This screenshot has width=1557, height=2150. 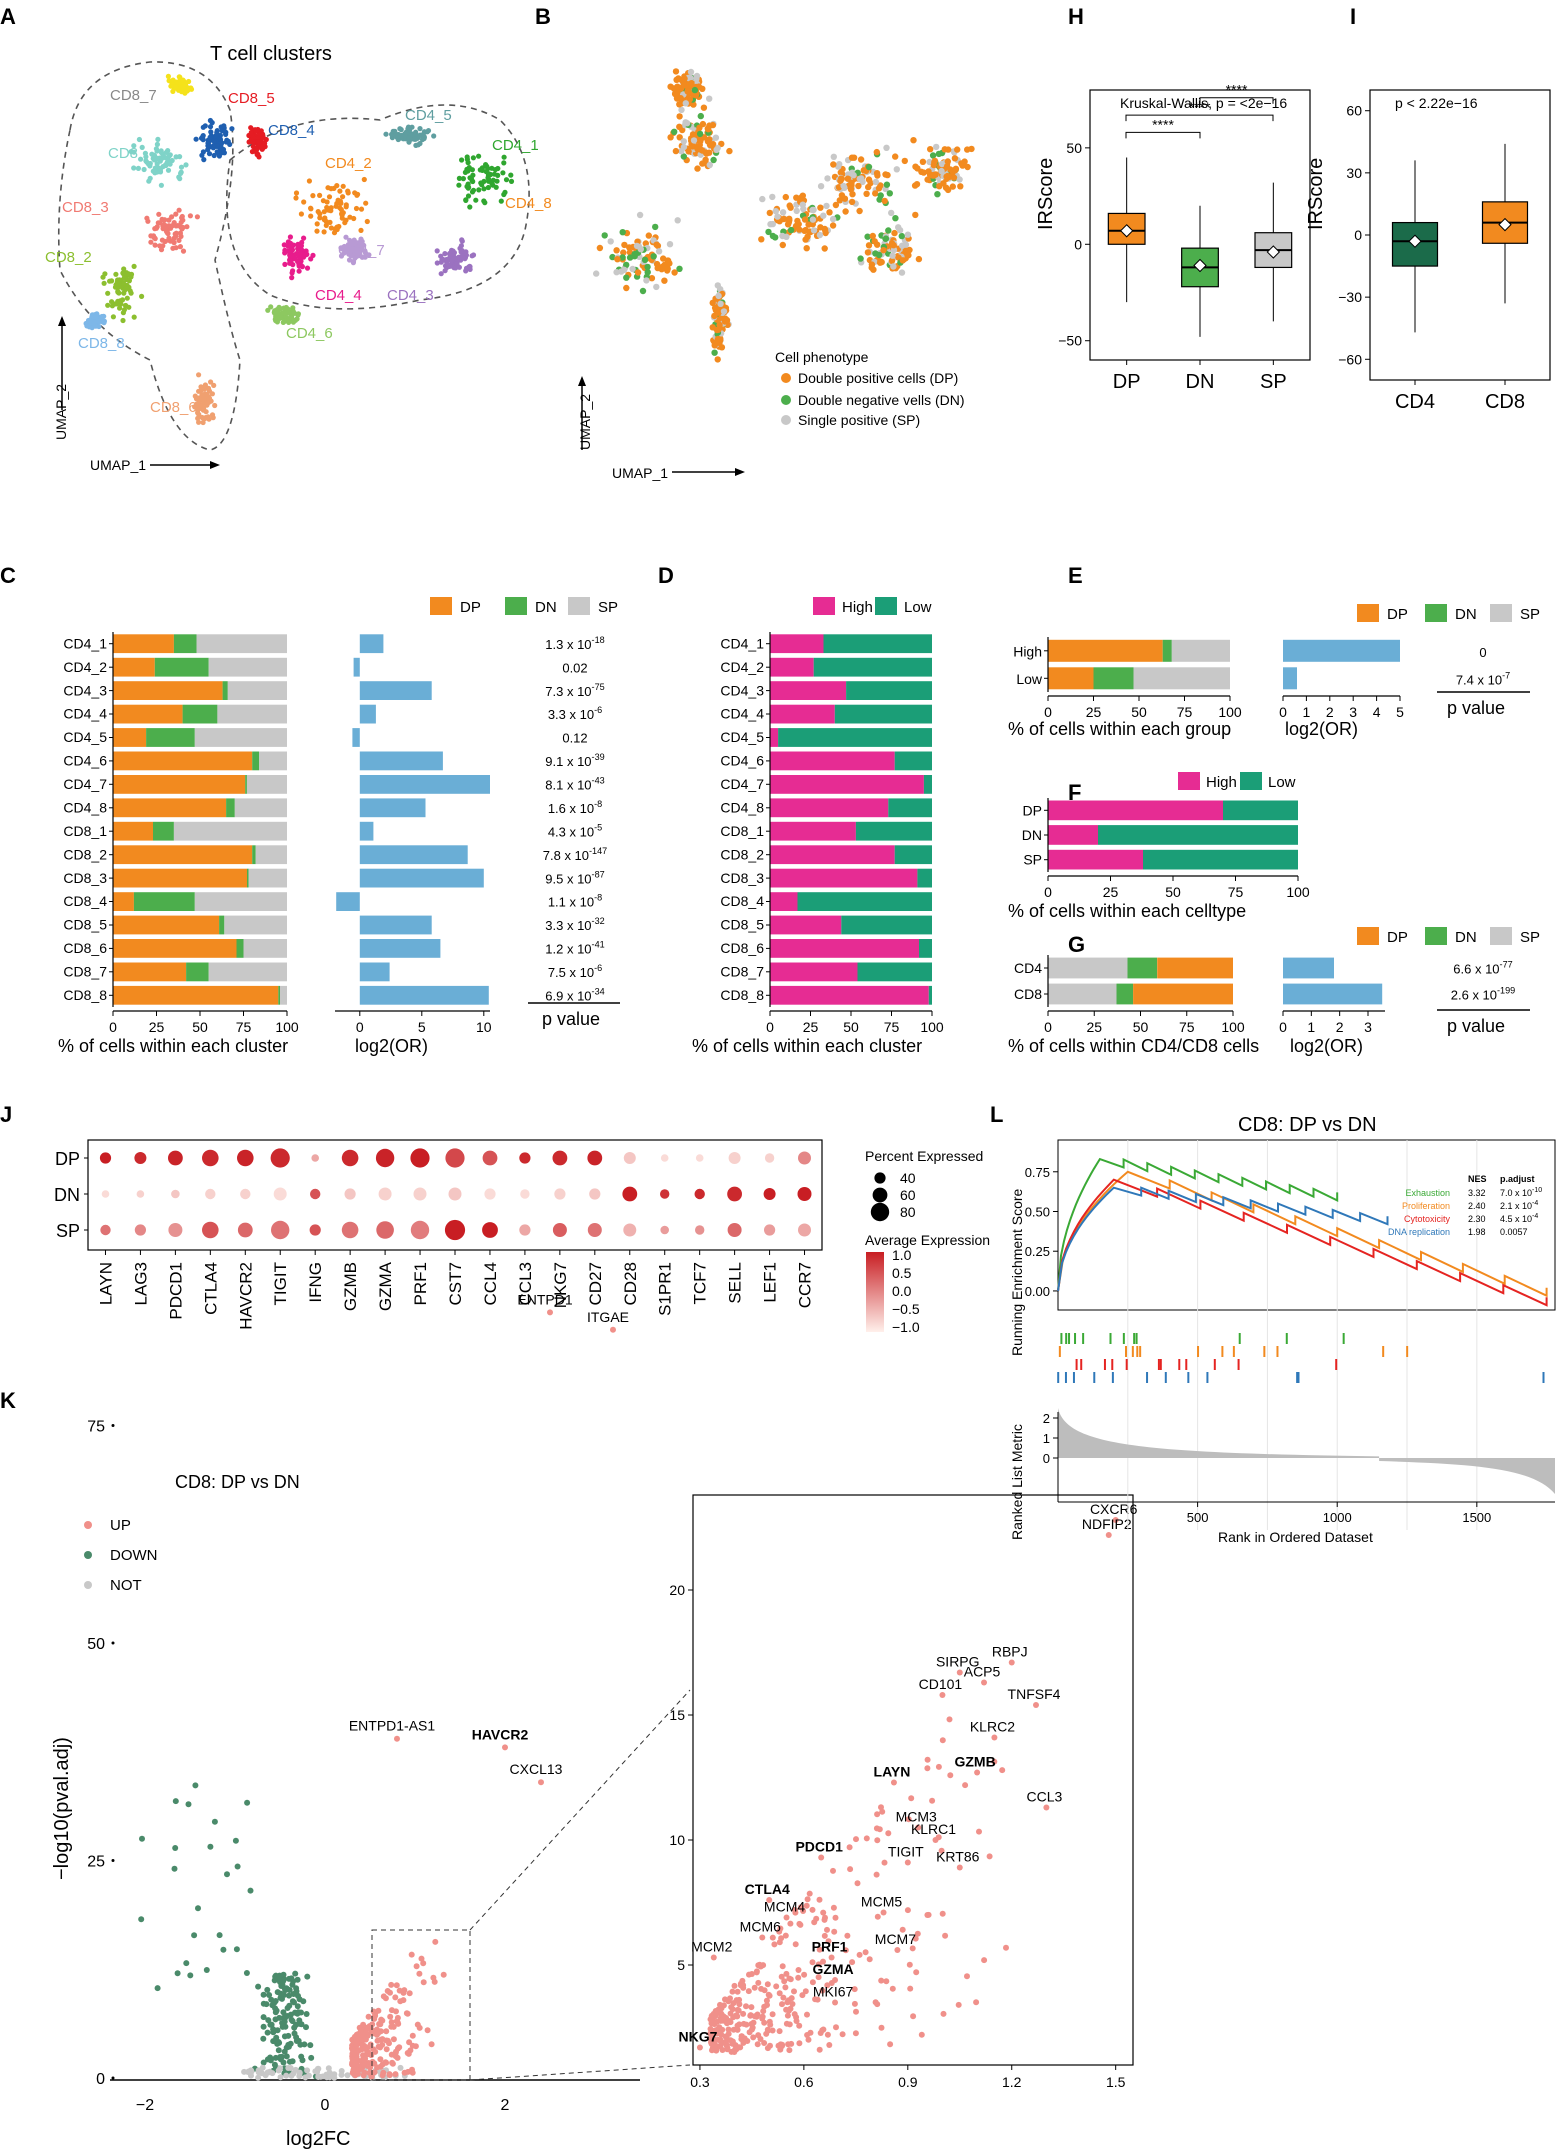 I want to click on k-inset-gene-label: CXCR6, so click(x=1114, y=1509).